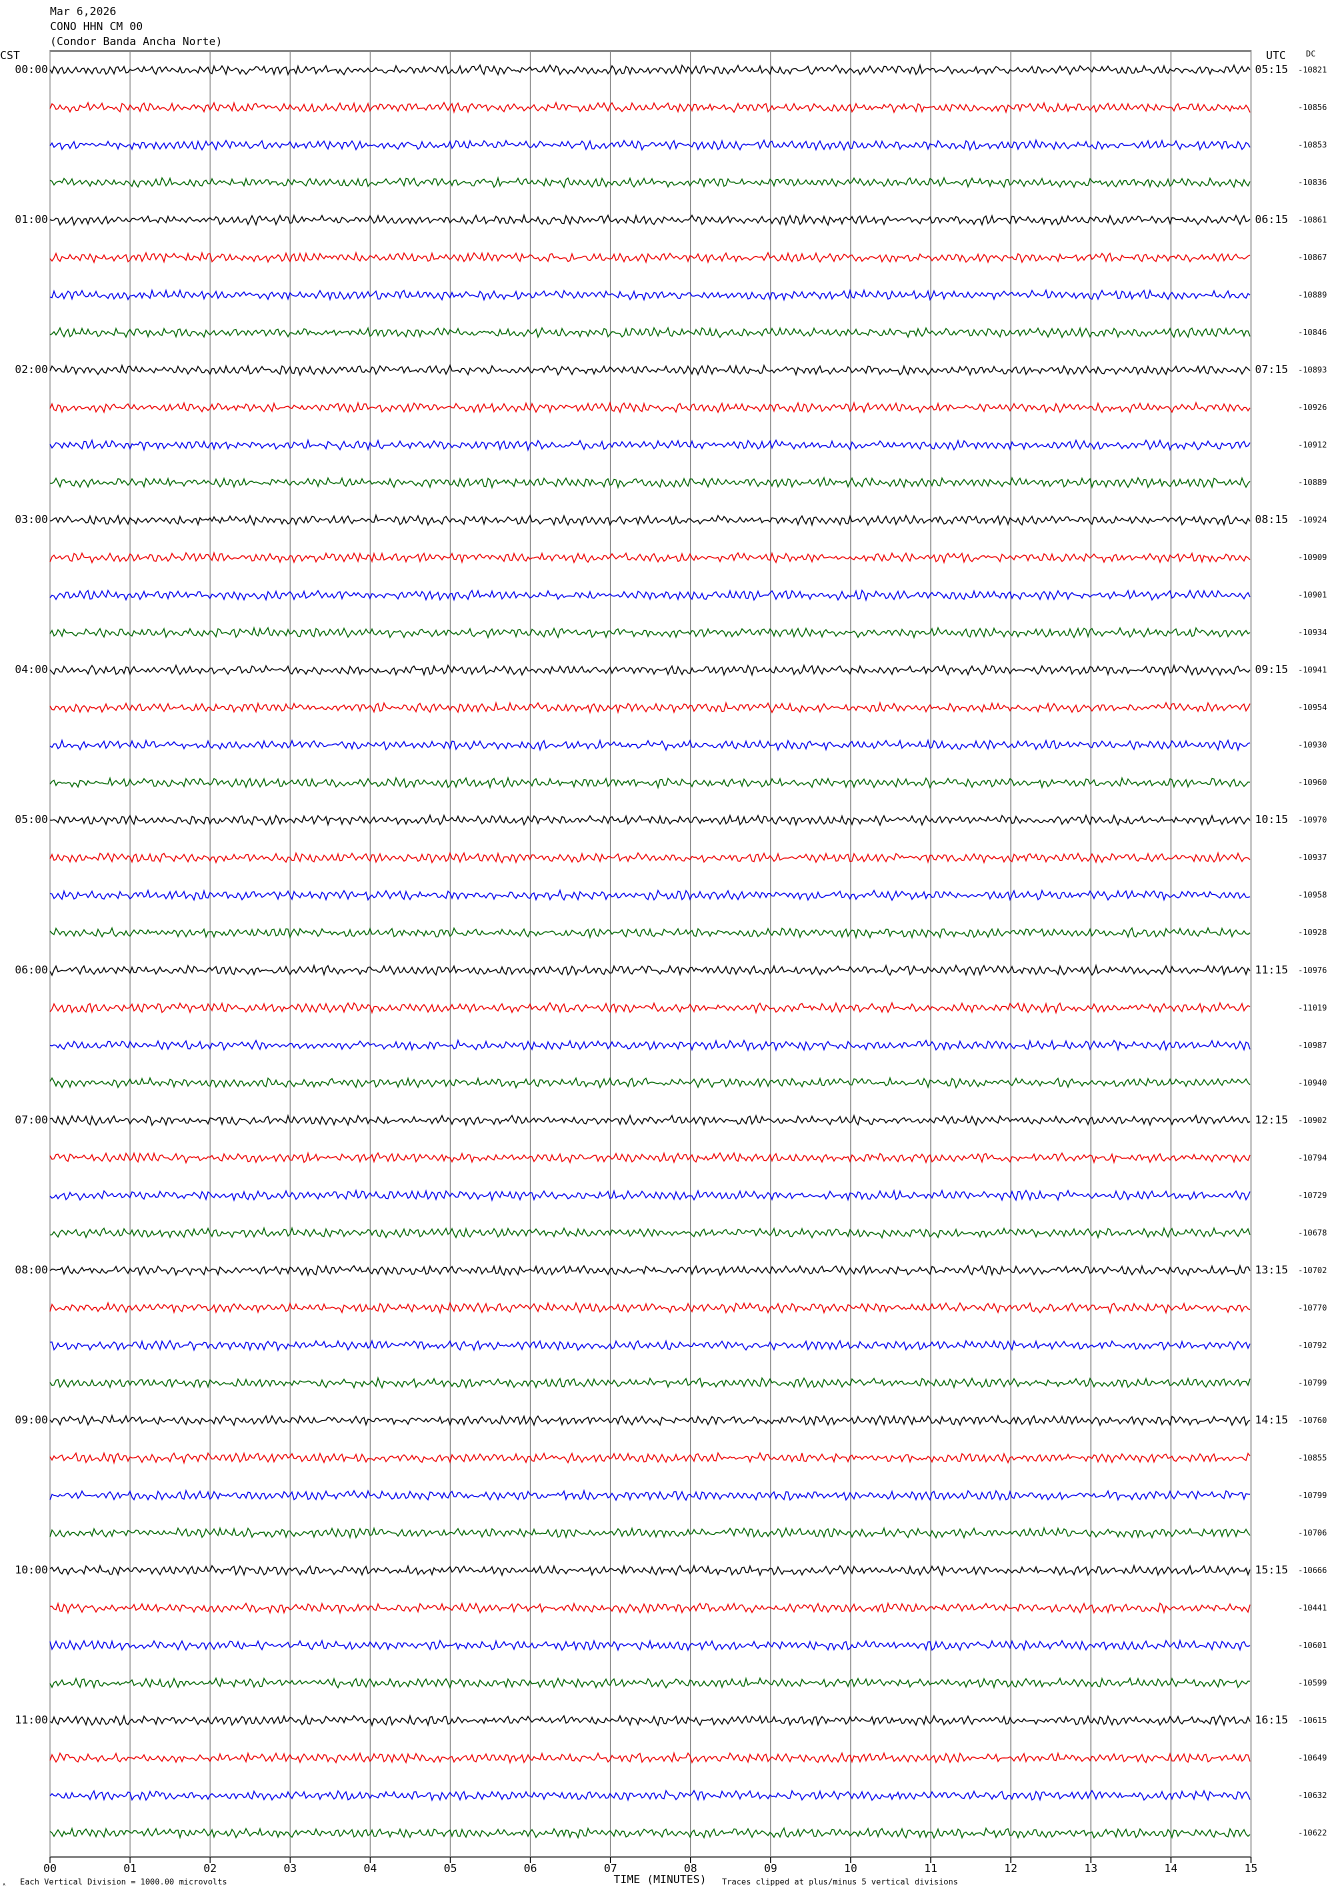  Describe the element at coordinates (770, 1868) in the screenshot. I see `x-tick-label: 09` at that location.